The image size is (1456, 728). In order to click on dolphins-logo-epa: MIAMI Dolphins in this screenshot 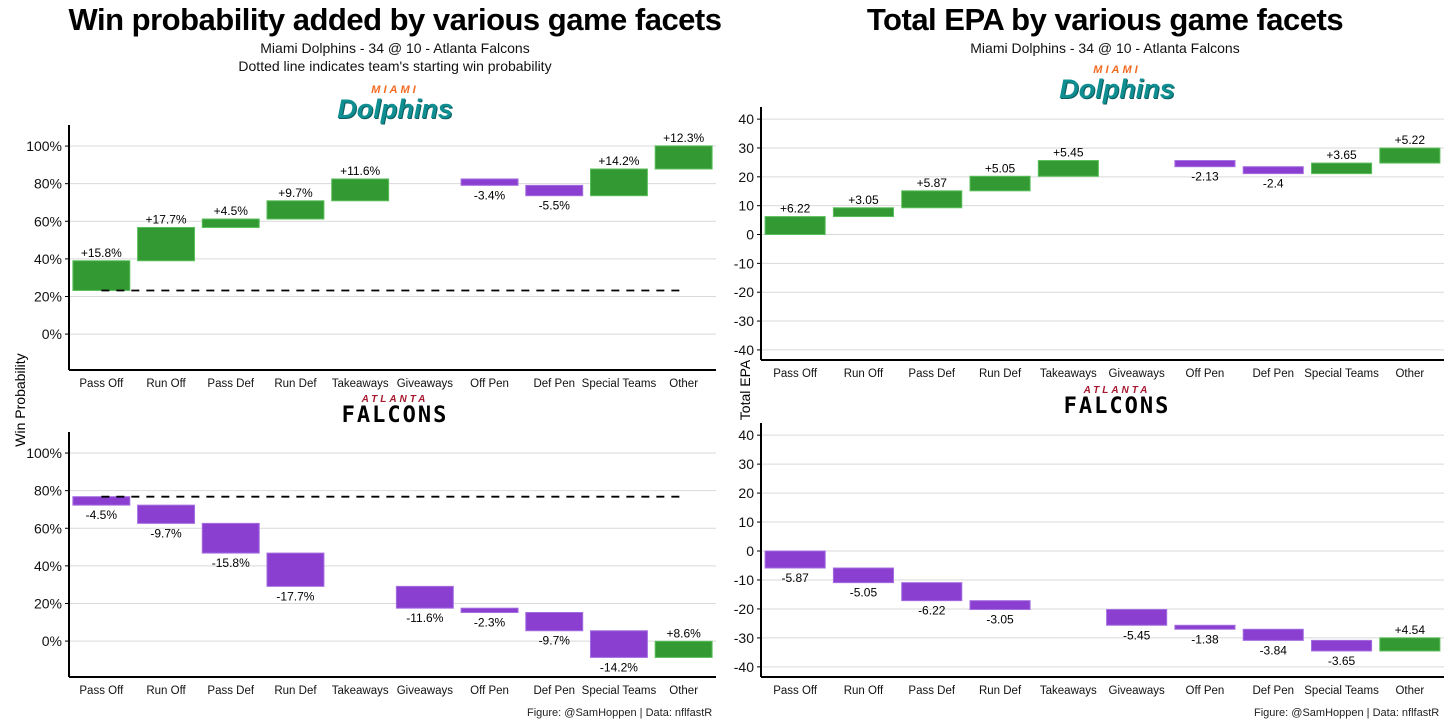, I will do `click(1117, 83)`.